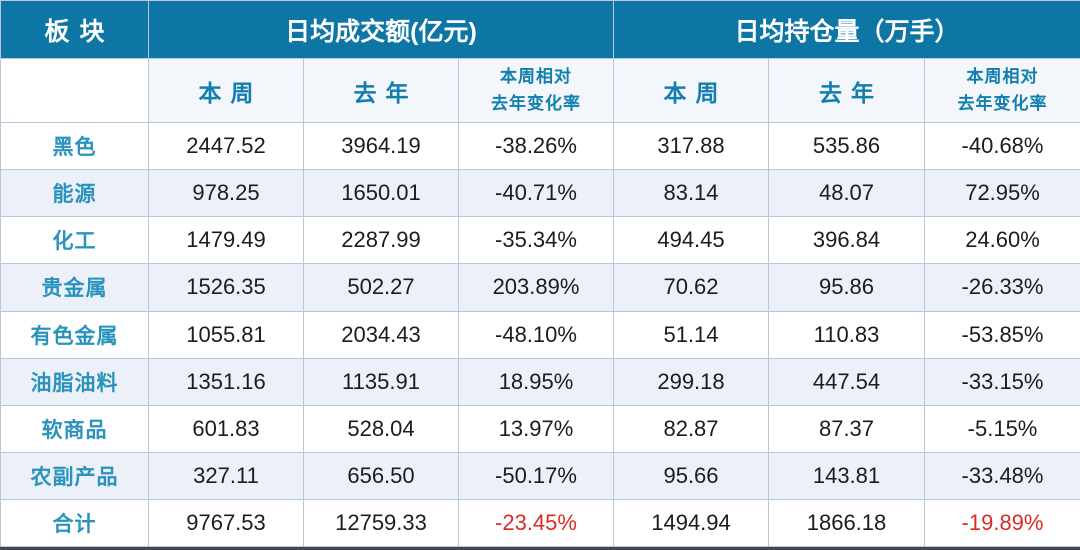 The width and height of the screenshot is (1080, 550). Describe the element at coordinates (1001, 381) in the screenshot. I see `cell-oi-change: -33.15%` at that location.